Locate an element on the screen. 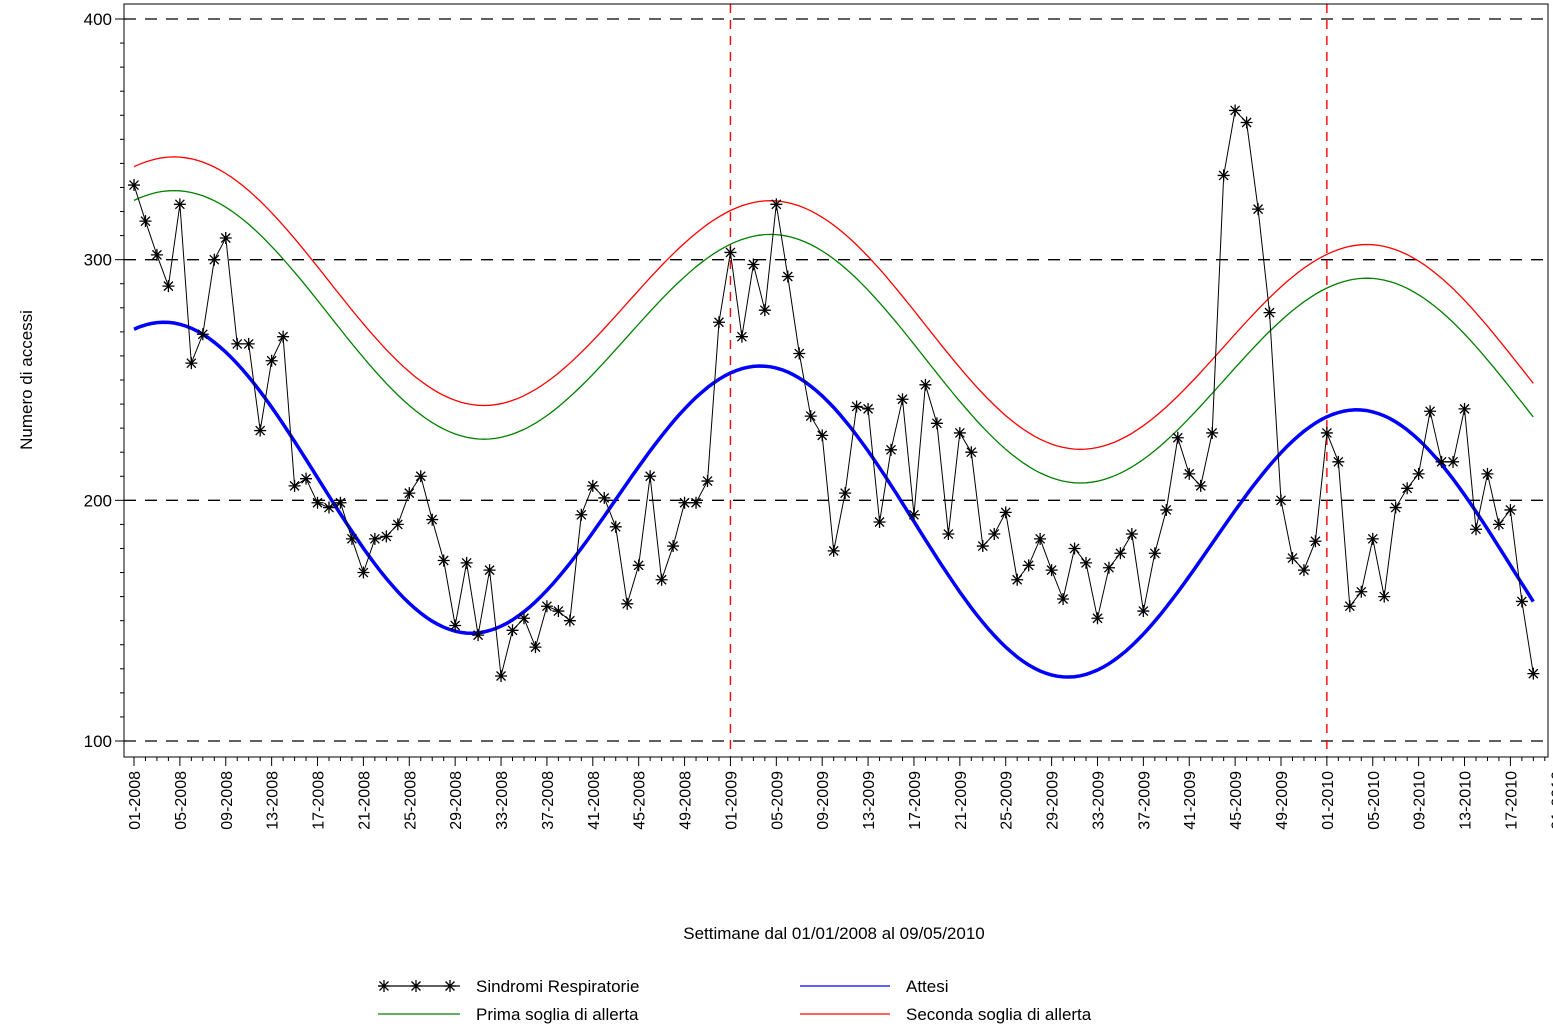 The height and width of the screenshot is (1030, 1553). x-tick-label: 41-2008 is located at coordinates (594, 800).